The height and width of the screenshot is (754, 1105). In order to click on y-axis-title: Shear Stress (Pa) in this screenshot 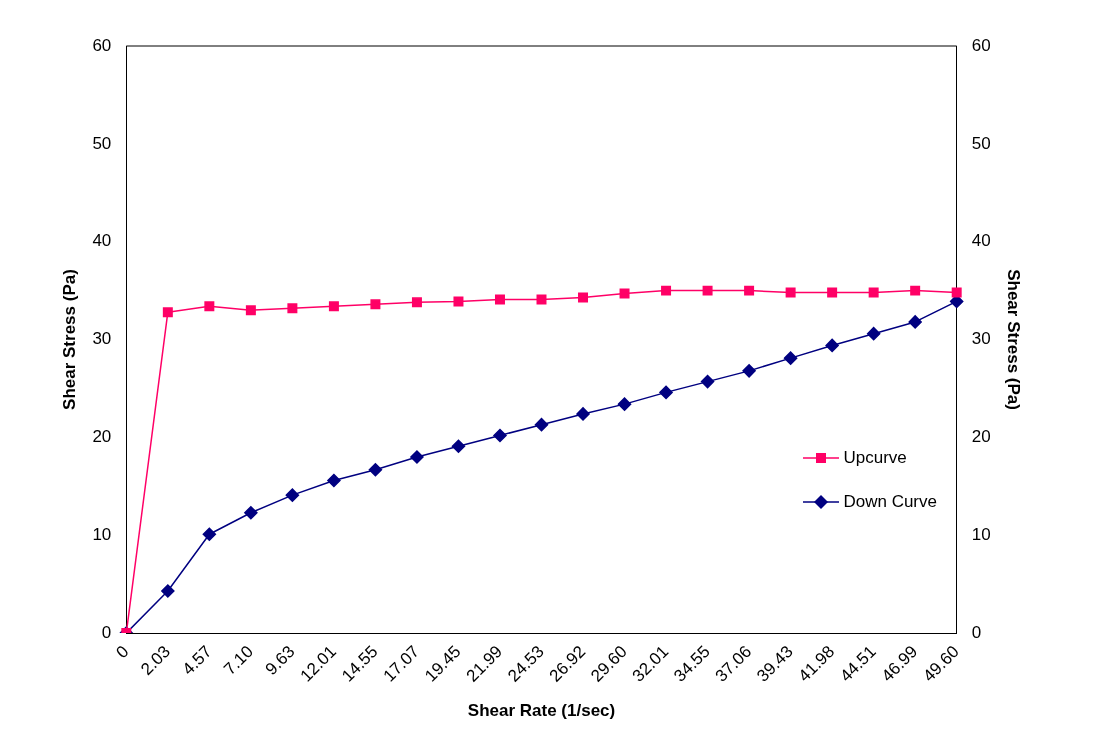, I will do `click(69, 339)`.